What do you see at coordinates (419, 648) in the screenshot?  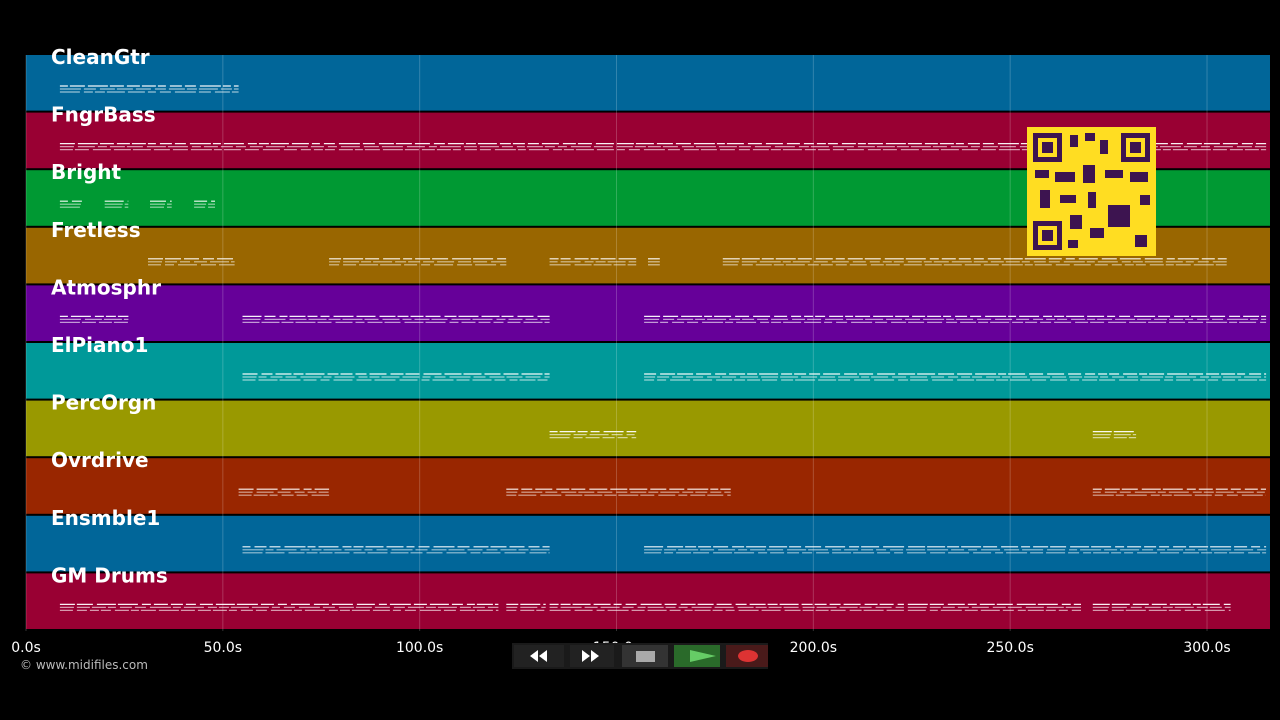 I see `tick-label: 100.0s` at bounding box center [419, 648].